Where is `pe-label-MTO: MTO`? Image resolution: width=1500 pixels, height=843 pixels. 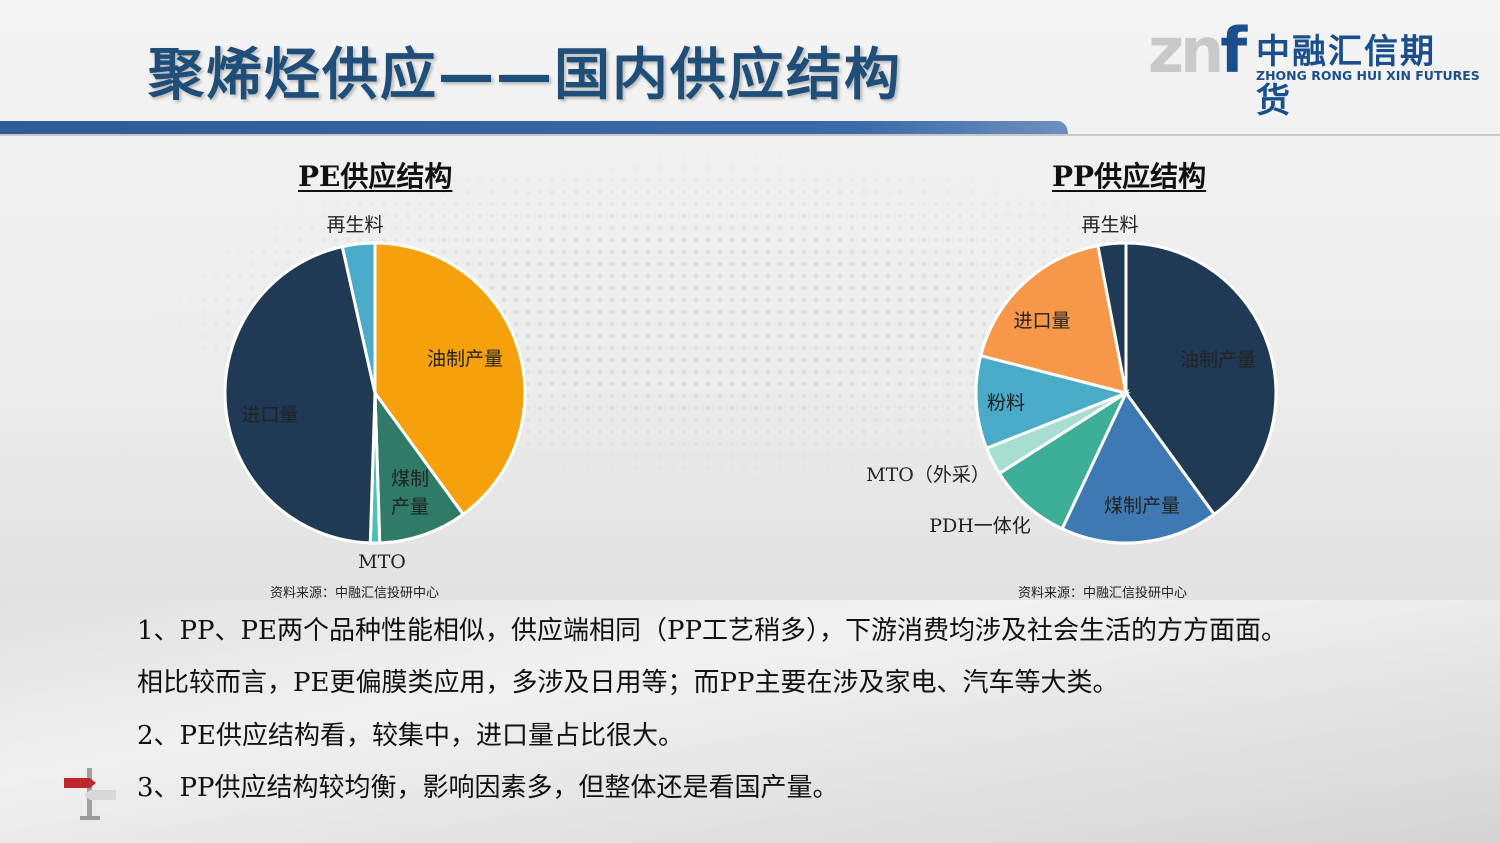 pe-label-MTO: MTO is located at coordinates (382, 562).